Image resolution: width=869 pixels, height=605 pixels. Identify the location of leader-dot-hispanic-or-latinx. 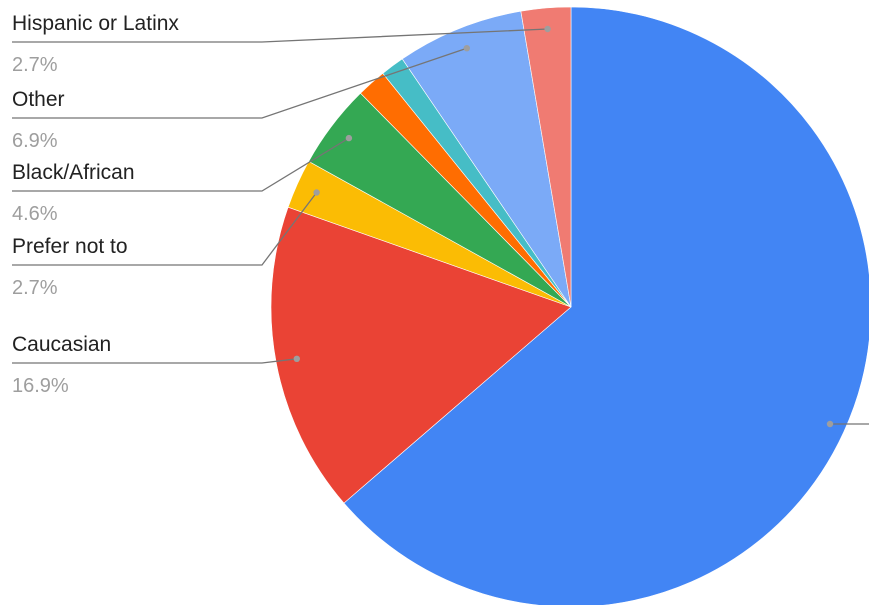
(547, 29).